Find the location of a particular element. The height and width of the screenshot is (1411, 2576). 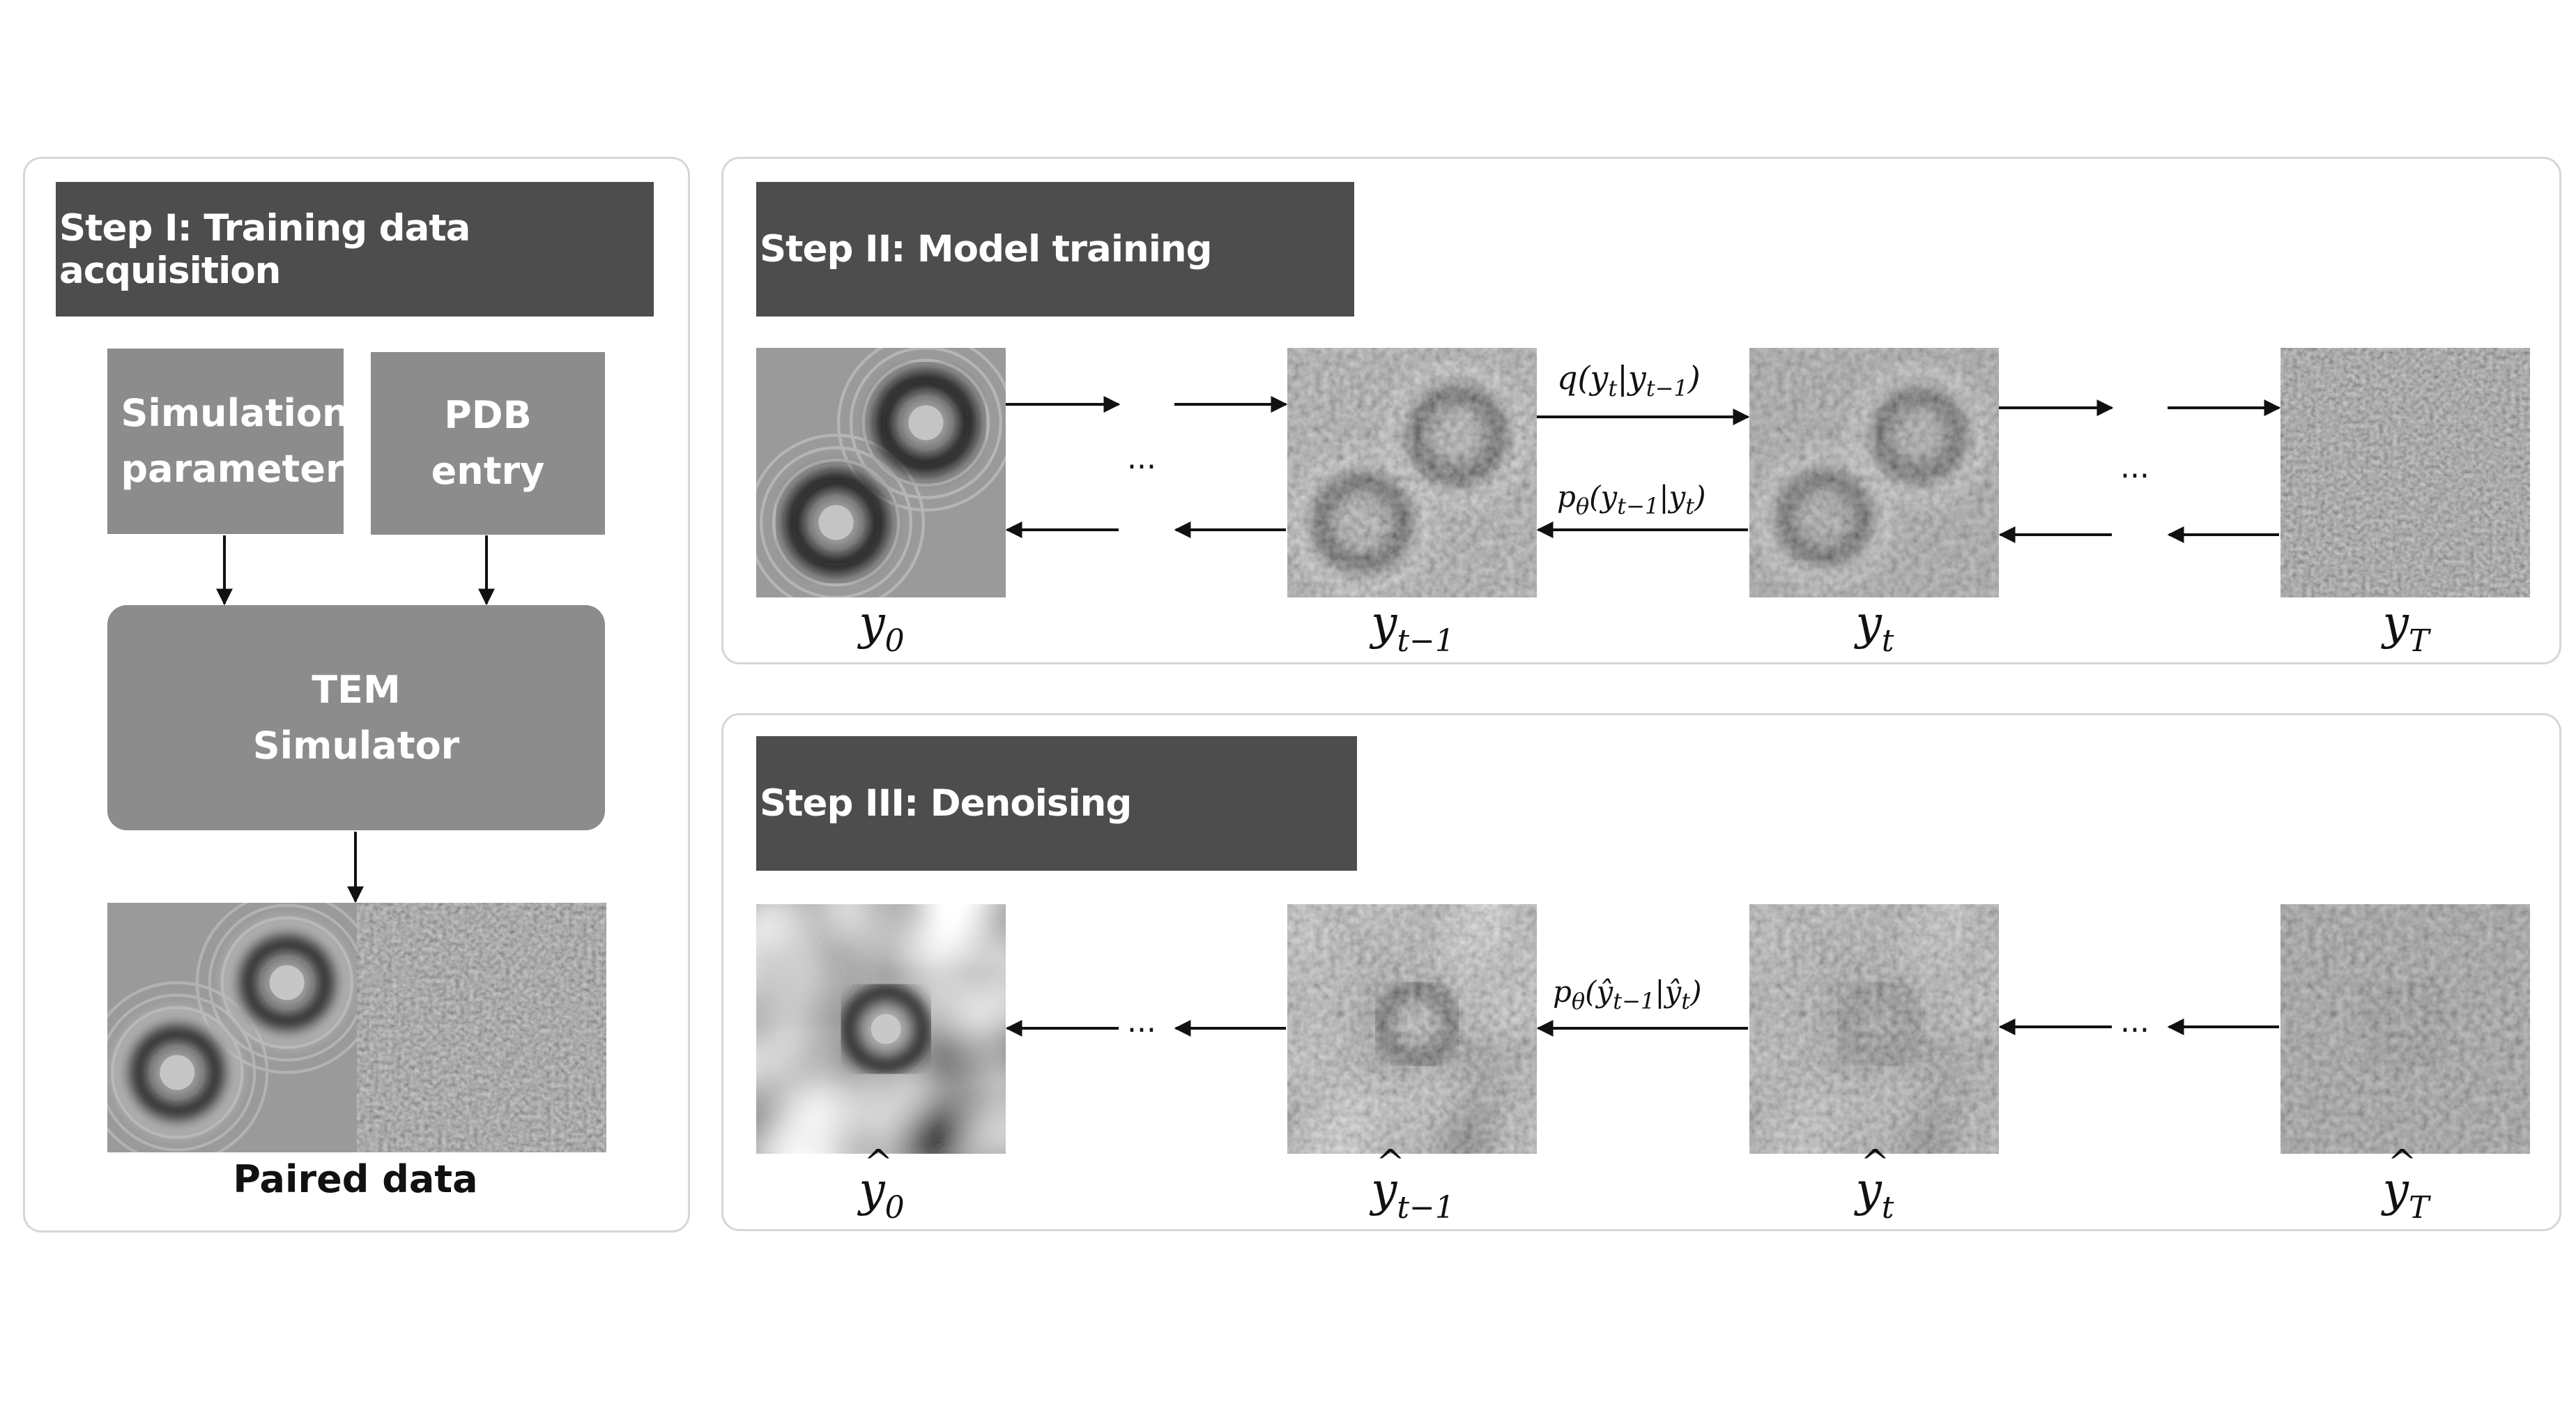

pdb-entry-box: PDB entry is located at coordinates (488, 444).